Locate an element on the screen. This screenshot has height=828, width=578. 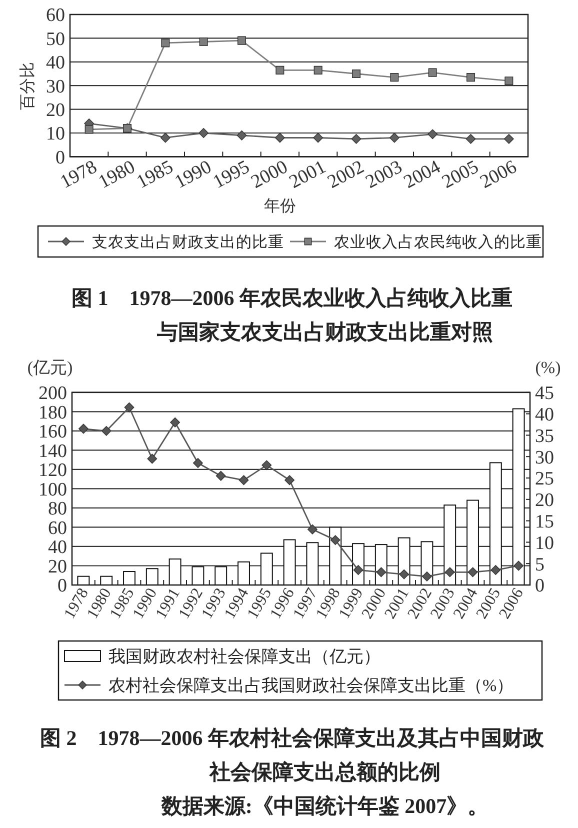
text: 图 1 1978—2006 年农民农业收入占纯收入比重与国家支农支出占财政支出比重对照 is located at coordinates (292, 315).